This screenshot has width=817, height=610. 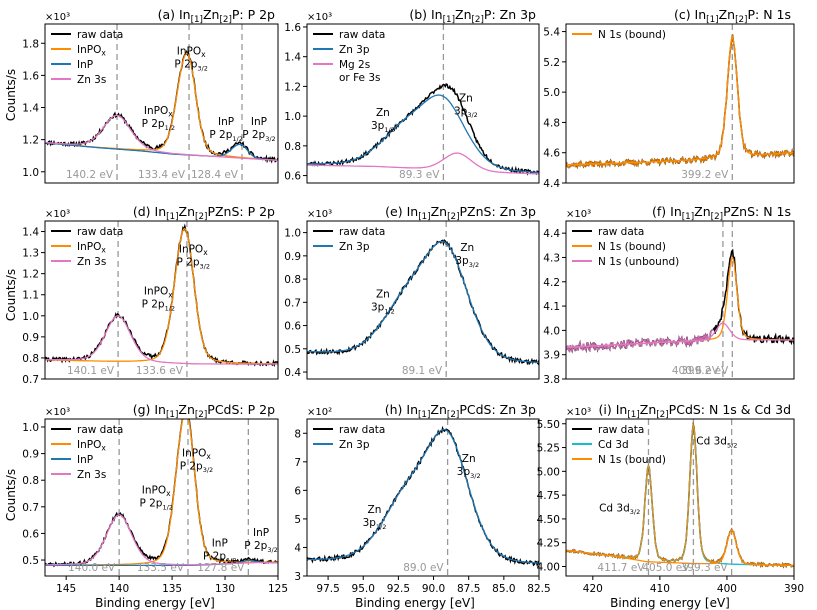 What do you see at coordinates (215, 175) in the screenshot?
I see `marker-label: 128.4 eV` at bounding box center [215, 175].